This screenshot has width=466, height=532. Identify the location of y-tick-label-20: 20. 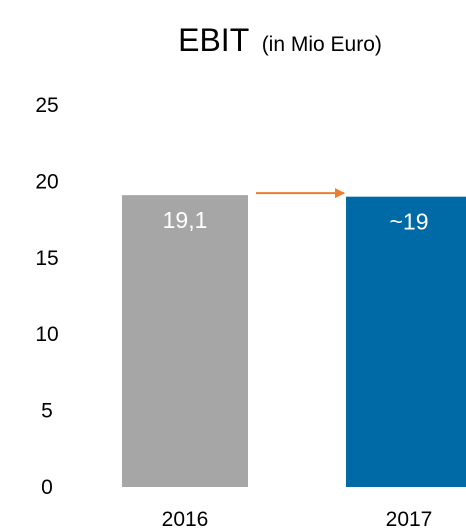
(46, 181).